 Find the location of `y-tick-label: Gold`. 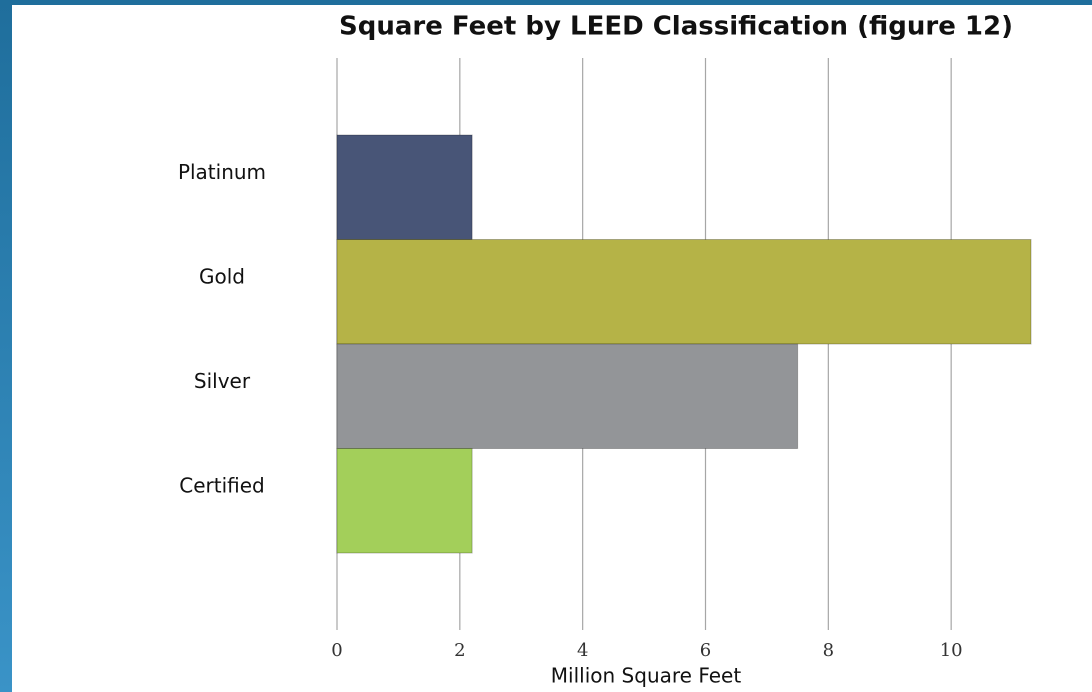

y-tick-label: Gold is located at coordinates (222, 276).